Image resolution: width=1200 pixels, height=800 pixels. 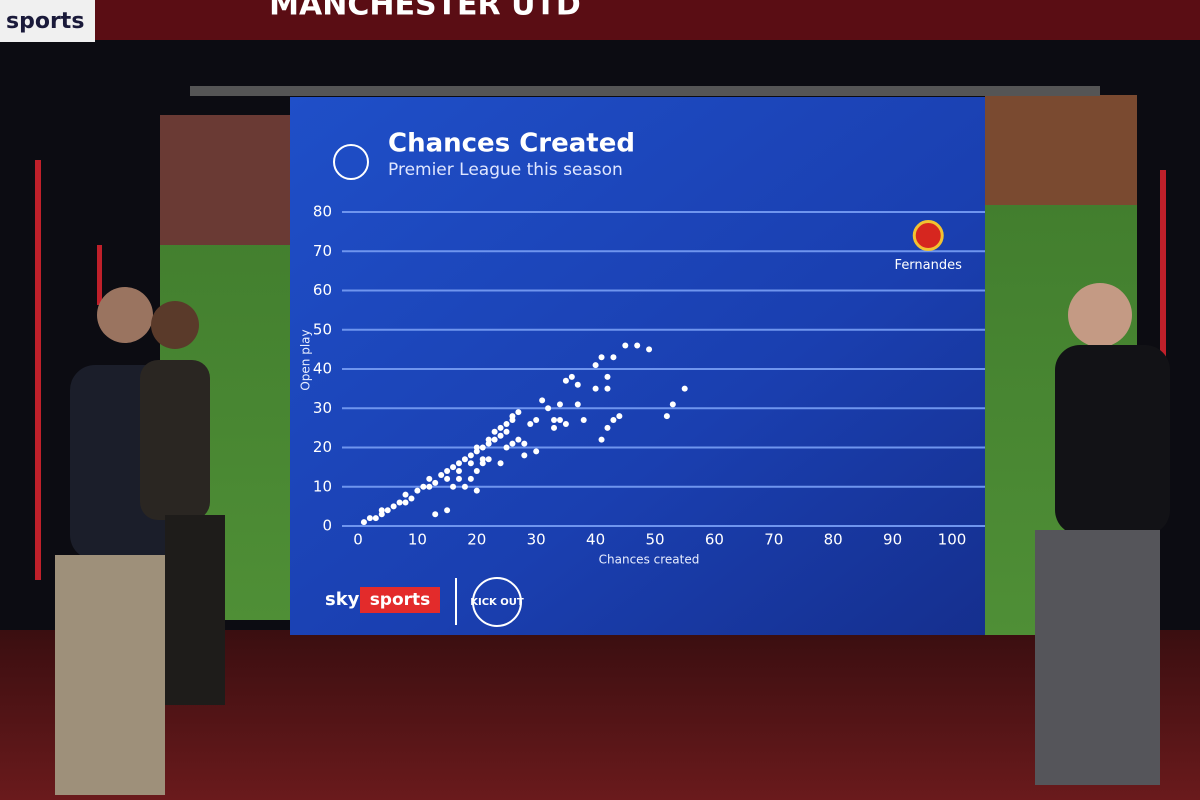 What do you see at coordinates (645, 91) in the screenshot?
I see `truss` at bounding box center [645, 91].